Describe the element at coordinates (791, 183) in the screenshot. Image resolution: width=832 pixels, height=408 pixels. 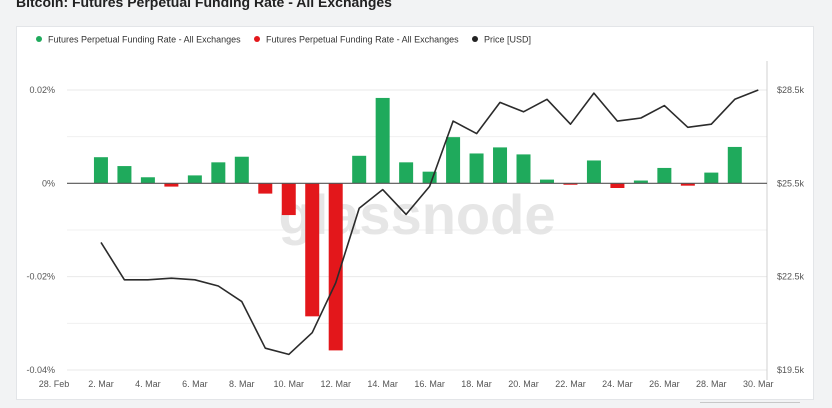
I see `right-y-tick-label: $25.5k` at that location.